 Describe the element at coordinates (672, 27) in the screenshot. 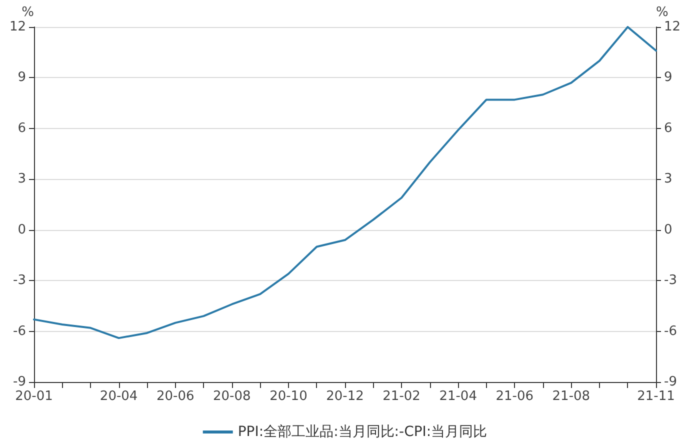

I see `y2-tick-label: 12` at that location.